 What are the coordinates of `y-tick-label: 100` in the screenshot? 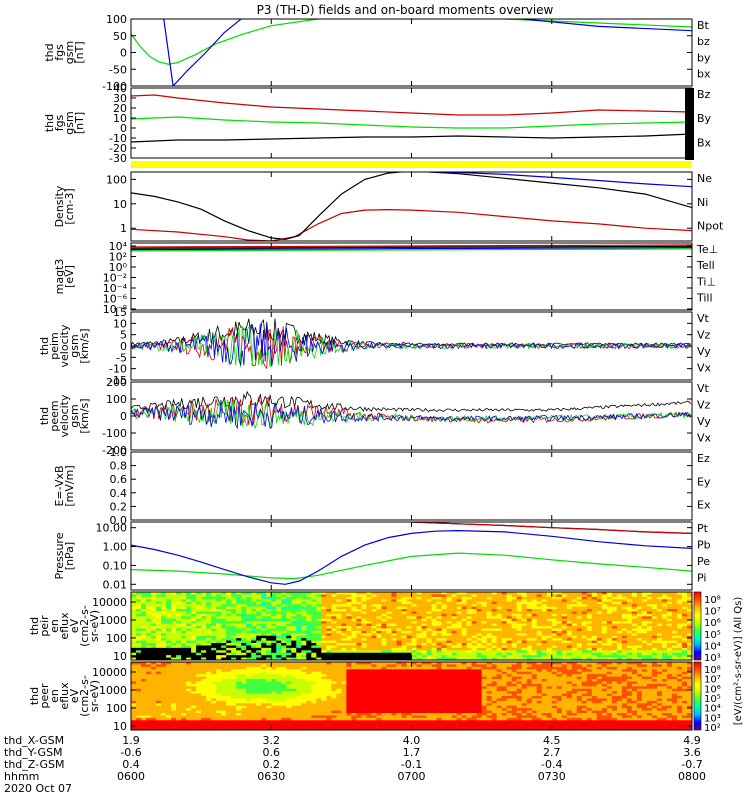 It's located at (116, 179).